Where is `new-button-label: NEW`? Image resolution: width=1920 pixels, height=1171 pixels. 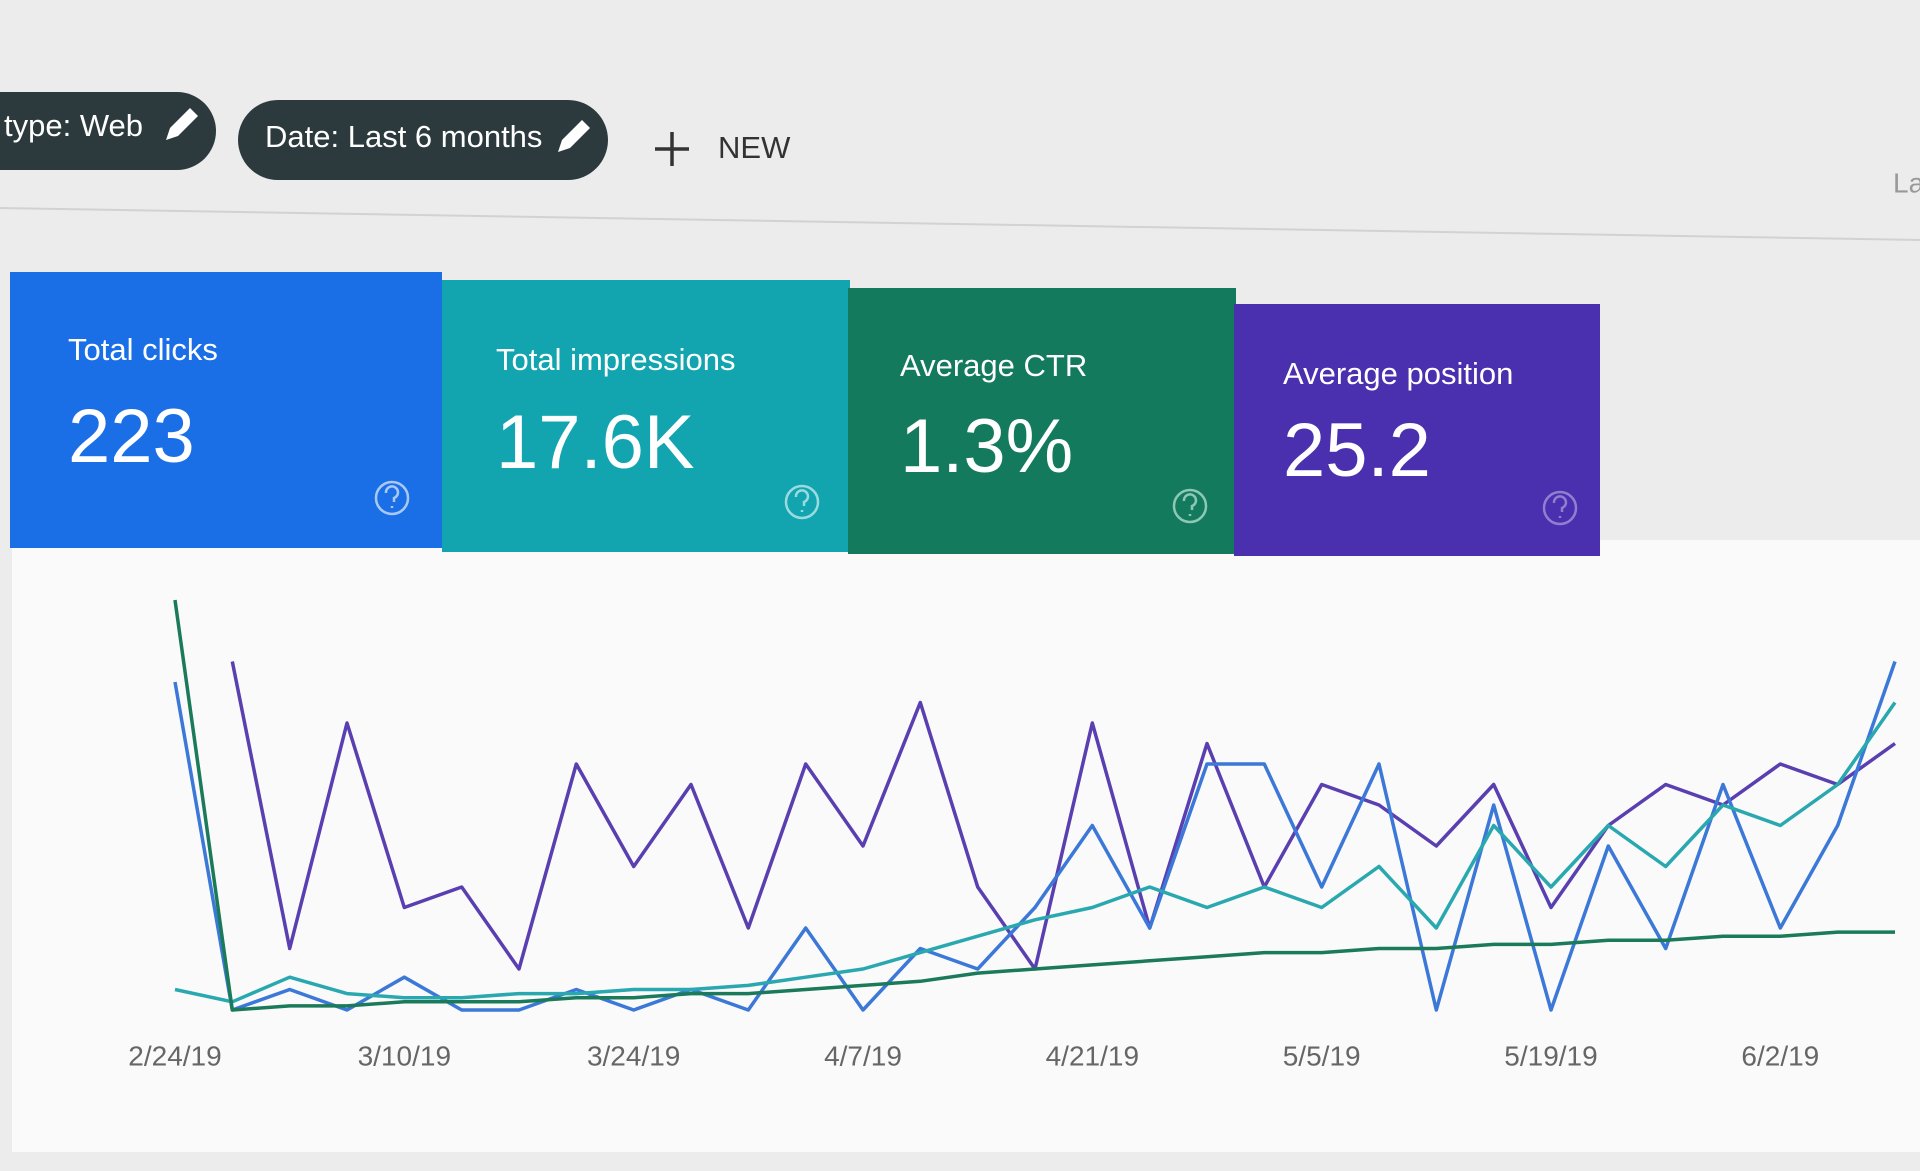 new-button-label: NEW is located at coordinates (754, 147).